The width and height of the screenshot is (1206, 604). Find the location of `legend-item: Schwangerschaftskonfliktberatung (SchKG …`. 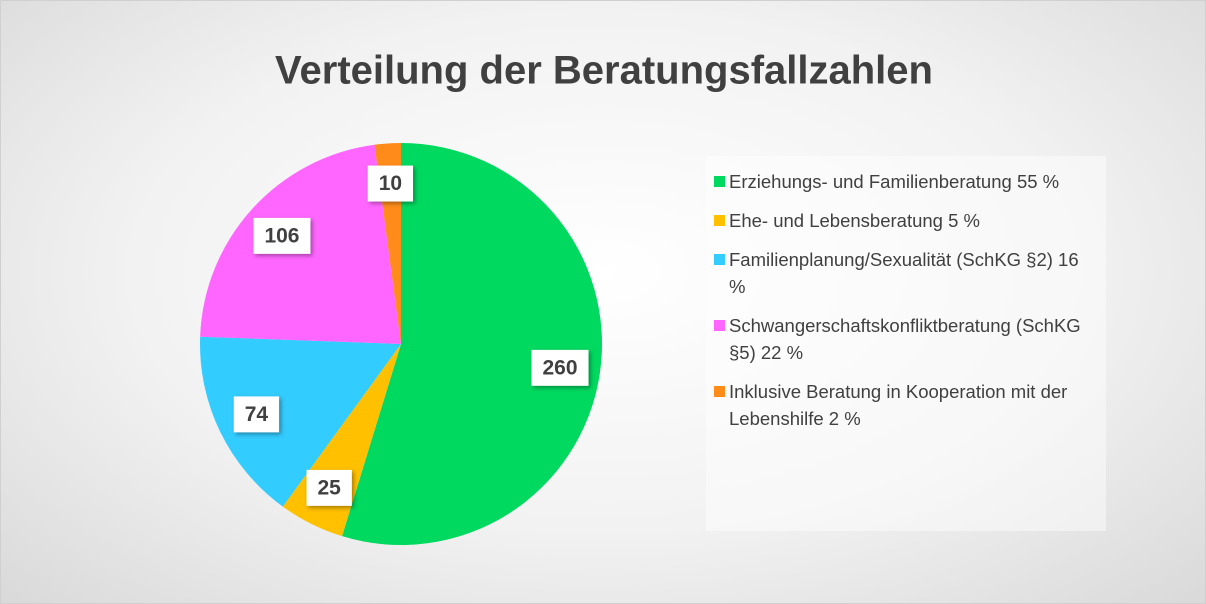

legend-item: Schwangerschaftskonfliktberatung (SchKG … is located at coordinates (906, 339).